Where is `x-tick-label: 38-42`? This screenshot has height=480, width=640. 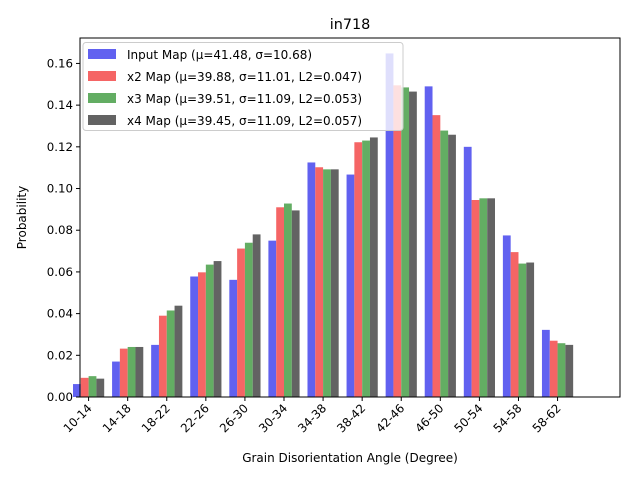
x-tick-label: 38-42 is located at coordinates (351, 418).